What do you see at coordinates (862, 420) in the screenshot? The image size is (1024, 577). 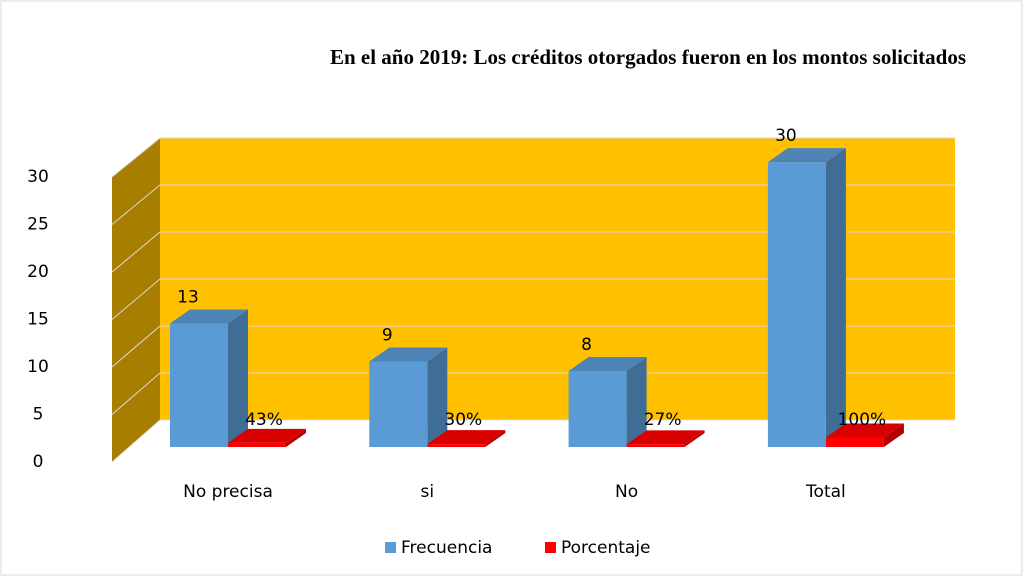 I see `data-label: 100%` at bounding box center [862, 420].